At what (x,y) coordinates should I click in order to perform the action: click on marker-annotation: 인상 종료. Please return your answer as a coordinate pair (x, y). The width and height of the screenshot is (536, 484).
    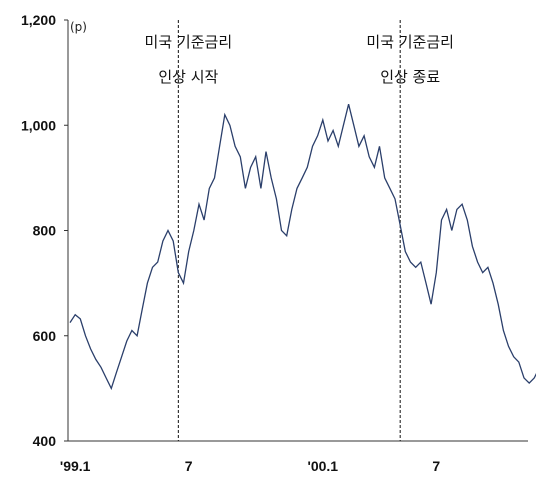
    Looking at the image, I should click on (410, 77).